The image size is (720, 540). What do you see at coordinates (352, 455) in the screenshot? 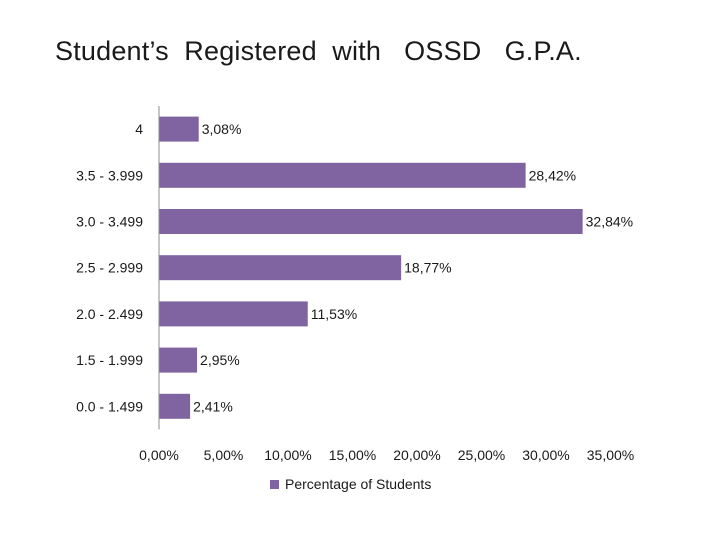
I see `x-tick-label: 15,00%` at bounding box center [352, 455].